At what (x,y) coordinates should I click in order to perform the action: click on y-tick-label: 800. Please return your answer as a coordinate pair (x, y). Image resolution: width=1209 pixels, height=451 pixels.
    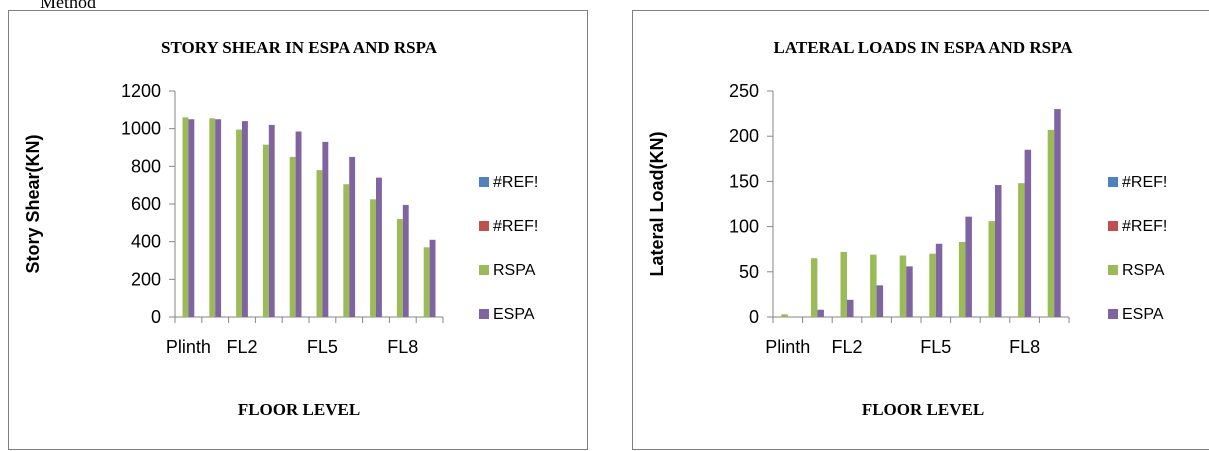
    Looking at the image, I should click on (146, 166).